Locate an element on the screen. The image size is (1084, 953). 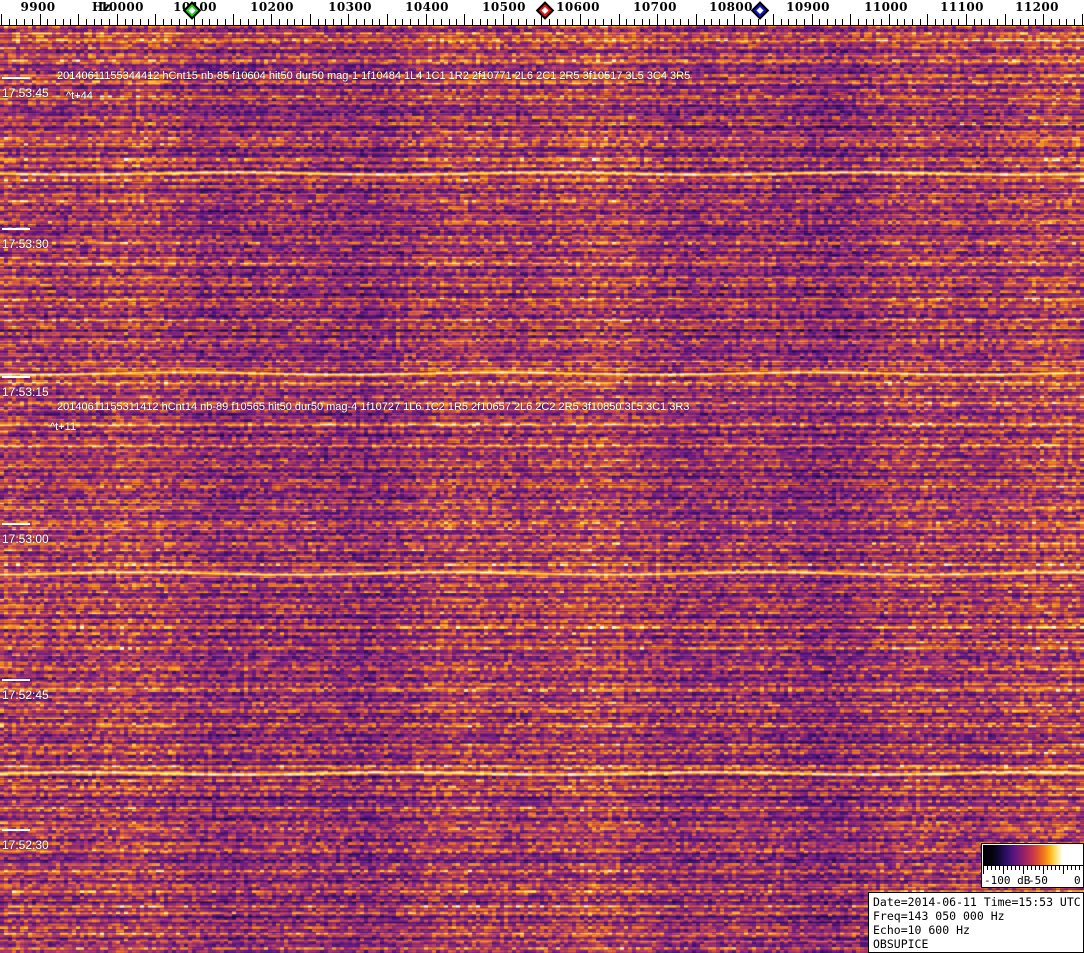
ruler-unit-label: Hz is located at coordinates (101, 7).